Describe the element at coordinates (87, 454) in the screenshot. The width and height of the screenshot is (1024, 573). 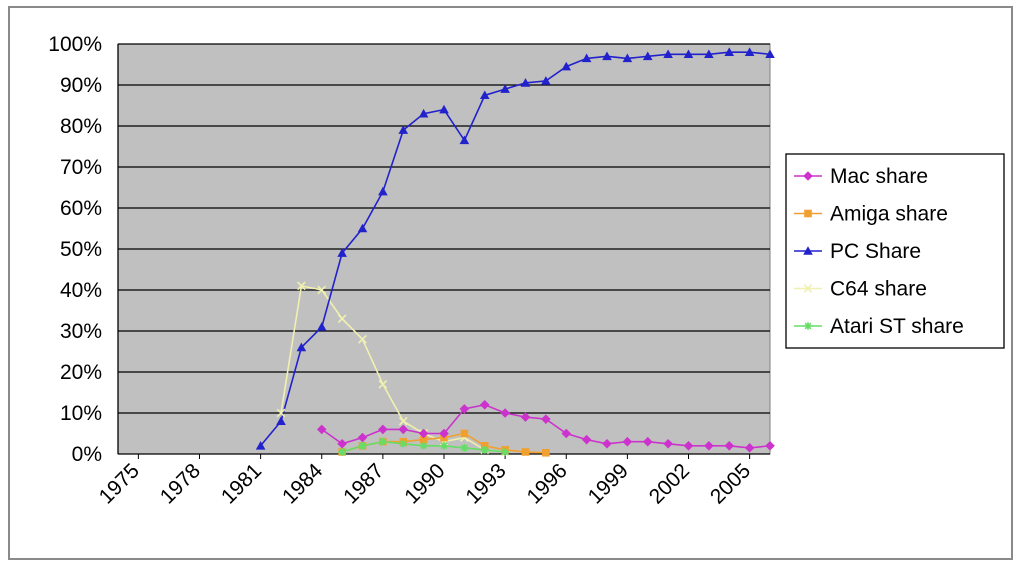
I see `y-tick-label: 0%` at that location.